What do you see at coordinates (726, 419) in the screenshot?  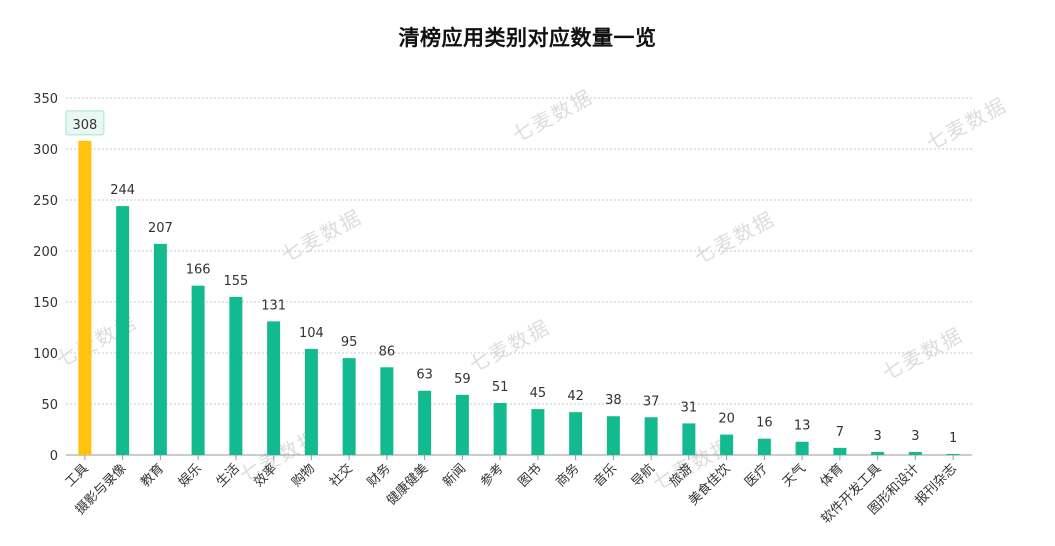 I see `data-label: 20` at bounding box center [726, 419].